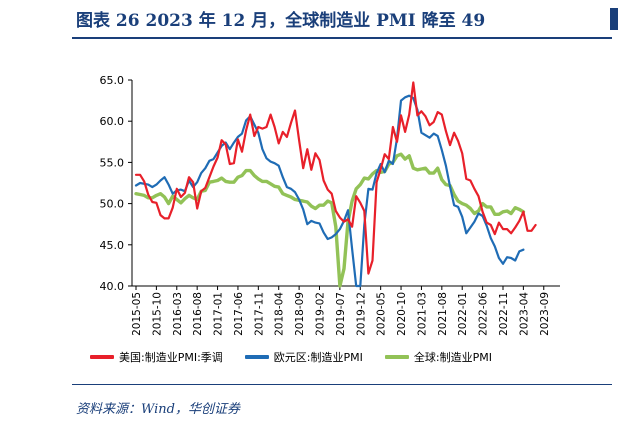  Describe the element at coordinates (524, 314) in the screenshot. I see `x-tick-label: 2023-04` at that location.